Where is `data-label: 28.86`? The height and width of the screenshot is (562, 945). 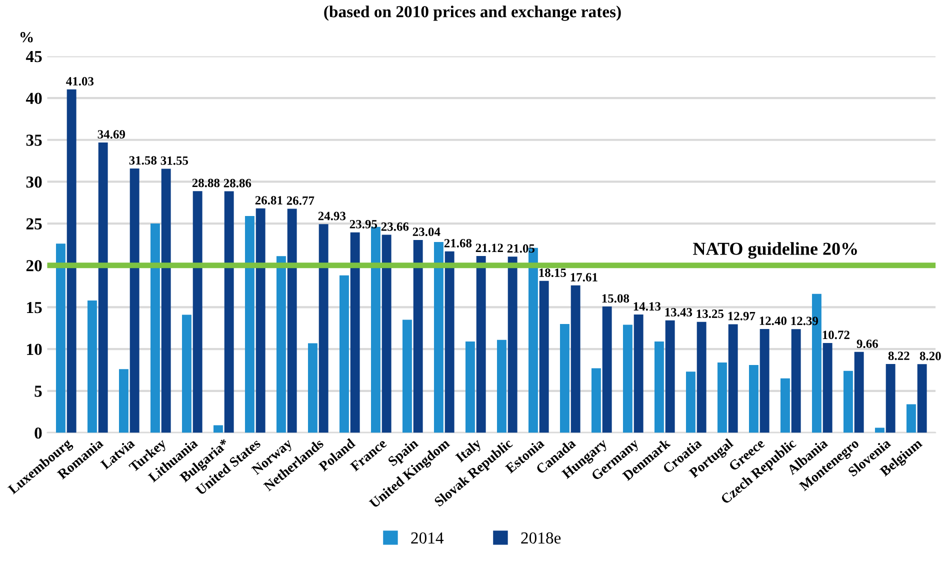
data-label: 28.86 is located at coordinates (238, 183).